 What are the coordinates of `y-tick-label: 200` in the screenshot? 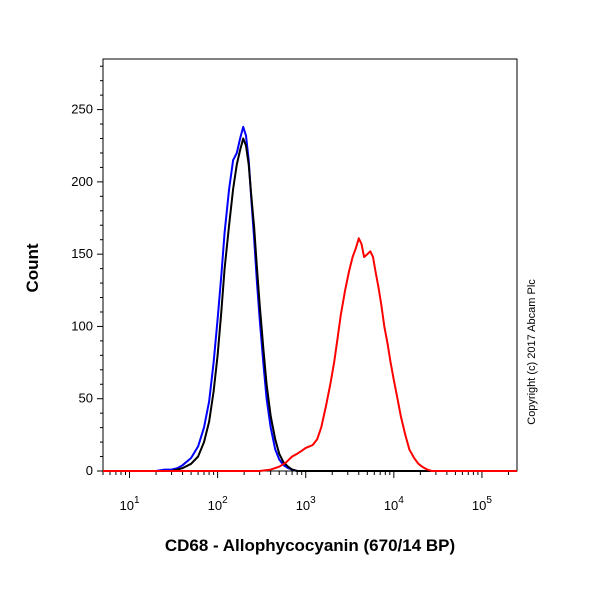 It's located at (82, 181).